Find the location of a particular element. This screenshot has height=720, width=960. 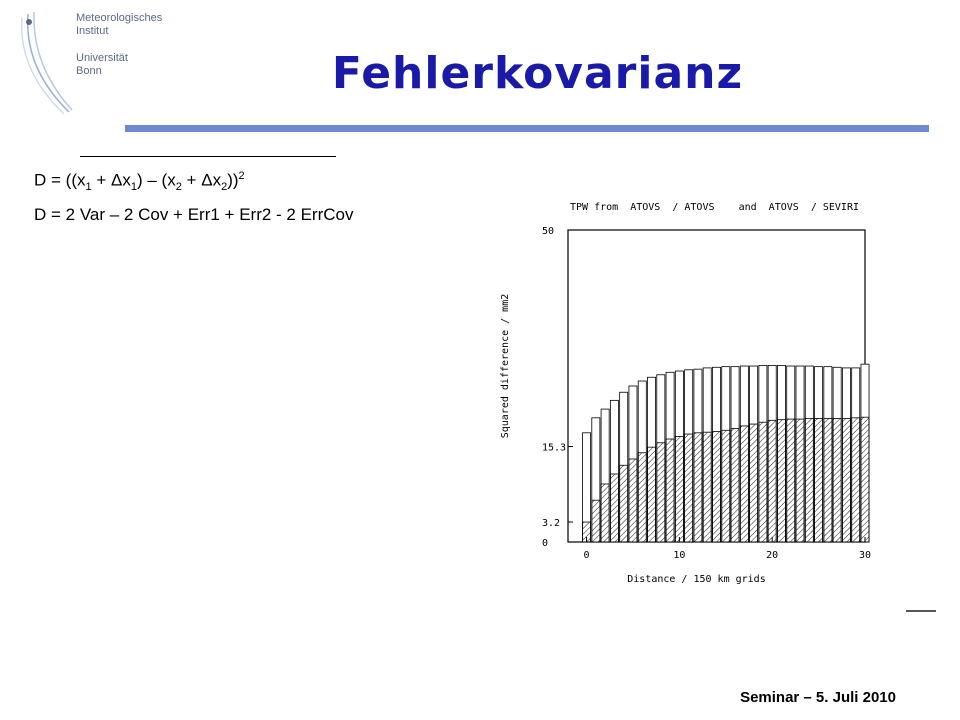

eq1-part: ((x is located at coordinates (75, 180).